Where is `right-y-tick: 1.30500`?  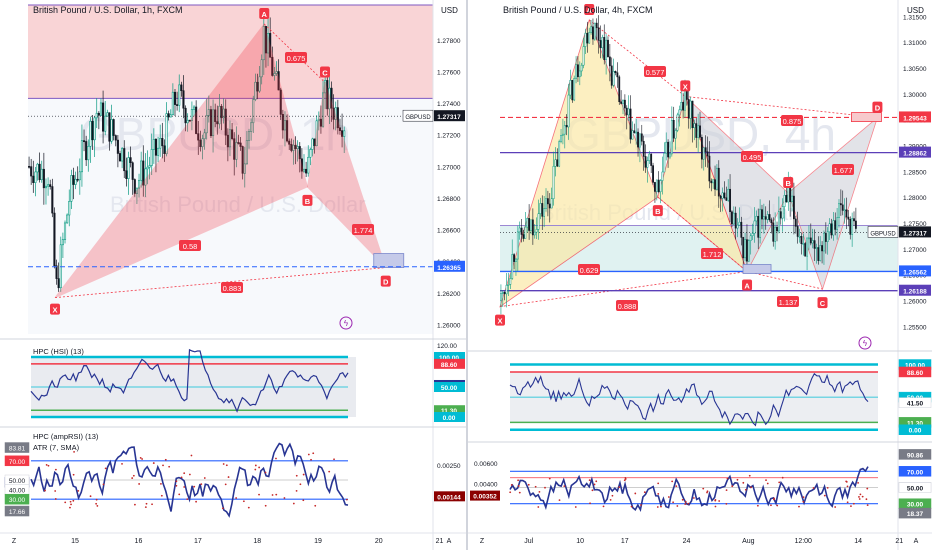 right-y-tick: 1.30500 is located at coordinates (915, 69).